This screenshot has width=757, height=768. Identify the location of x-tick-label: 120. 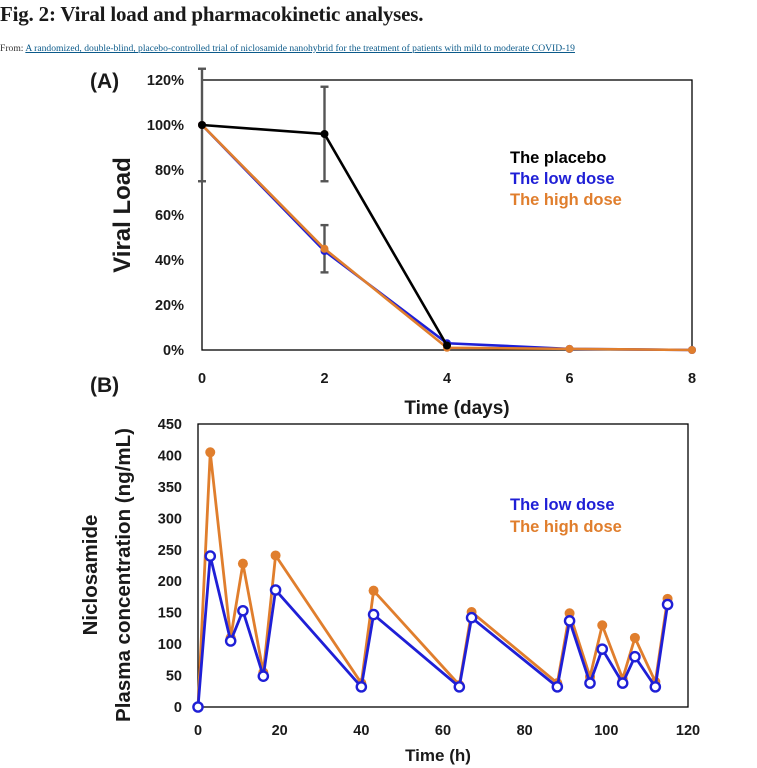
(688, 731).